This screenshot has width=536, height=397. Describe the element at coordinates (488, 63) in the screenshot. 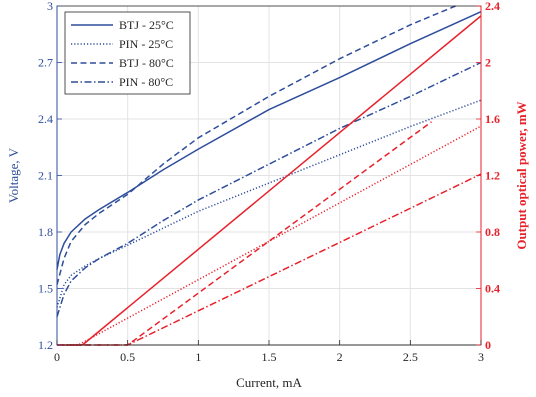

I see `y-right-tick-label: 2` at that location.